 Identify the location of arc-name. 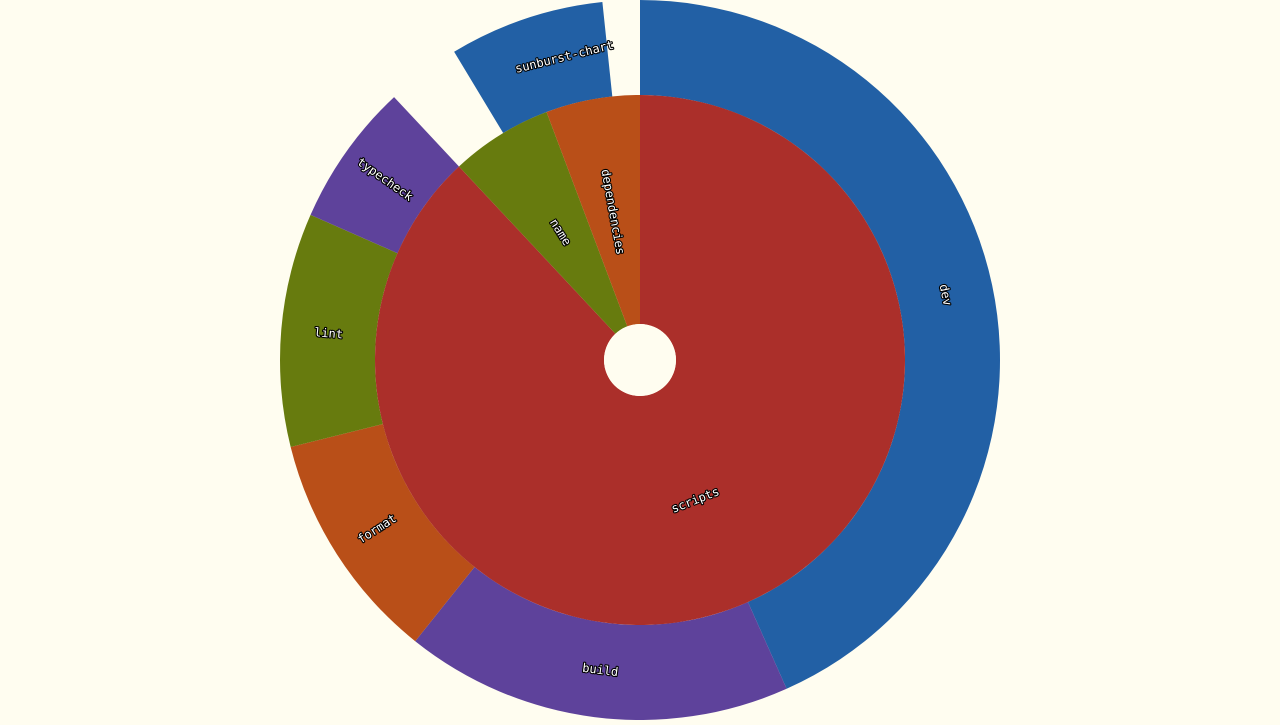
(543, 223).